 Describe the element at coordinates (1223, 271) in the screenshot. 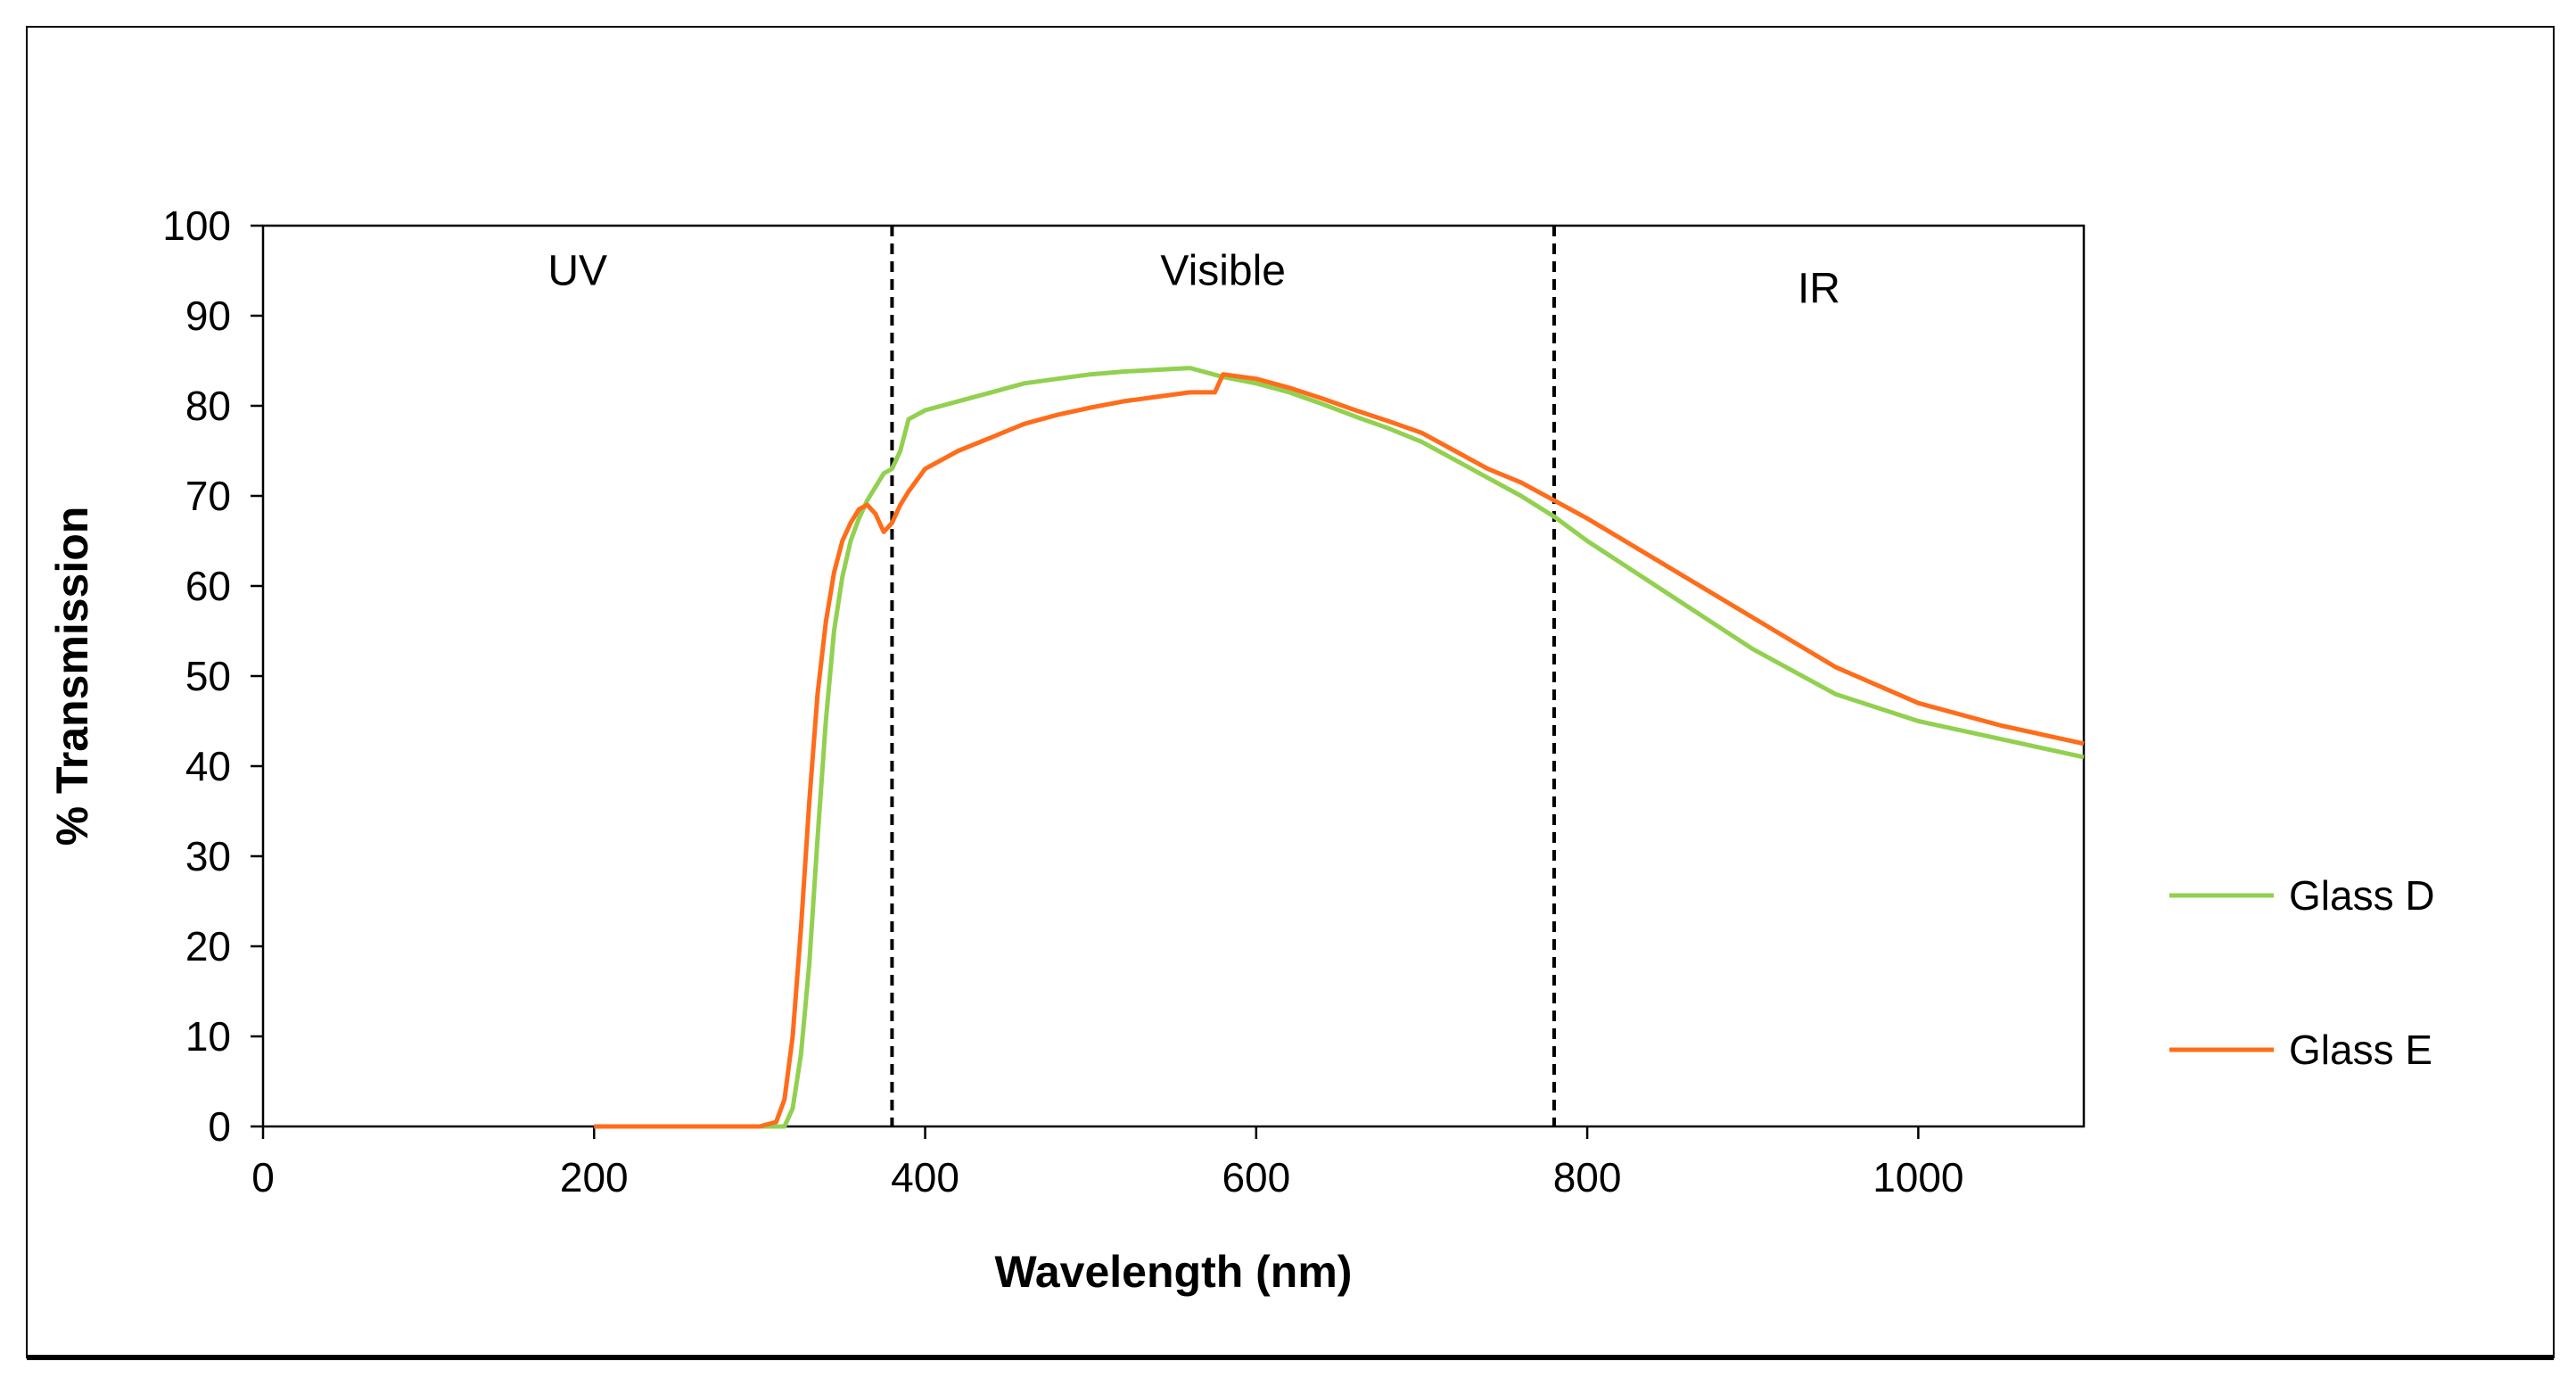

I see `region-label-visible: Visible` at that location.